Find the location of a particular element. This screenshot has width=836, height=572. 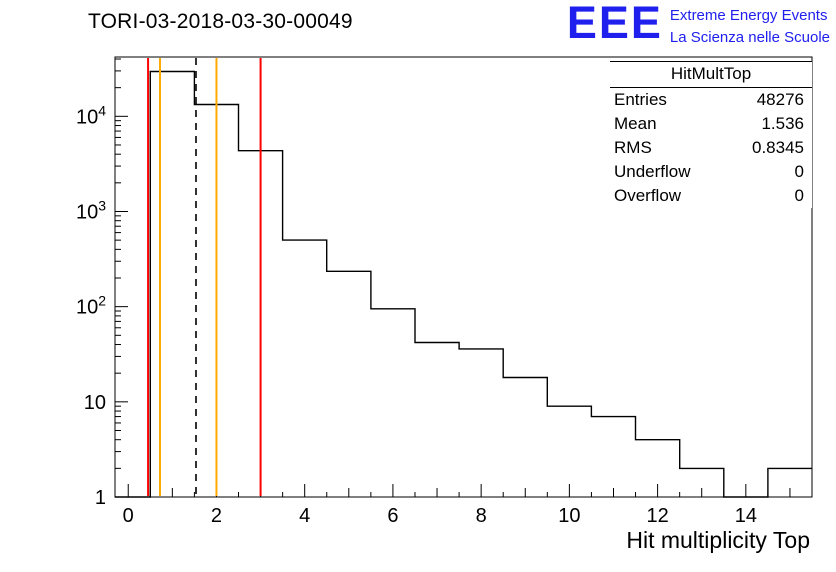

x-tick-label: 6 is located at coordinates (392, 516).